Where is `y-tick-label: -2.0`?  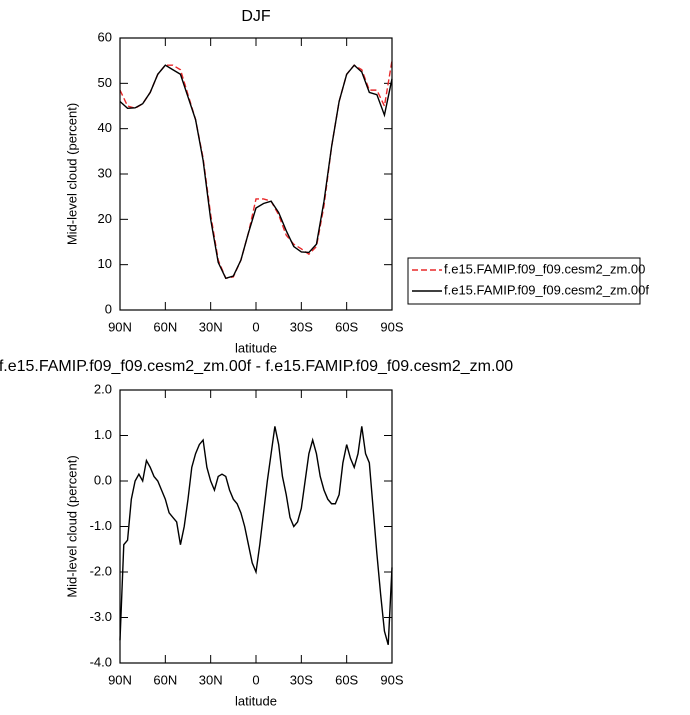
y-tick-label: -2.0 is located at coordinates (101, 570).